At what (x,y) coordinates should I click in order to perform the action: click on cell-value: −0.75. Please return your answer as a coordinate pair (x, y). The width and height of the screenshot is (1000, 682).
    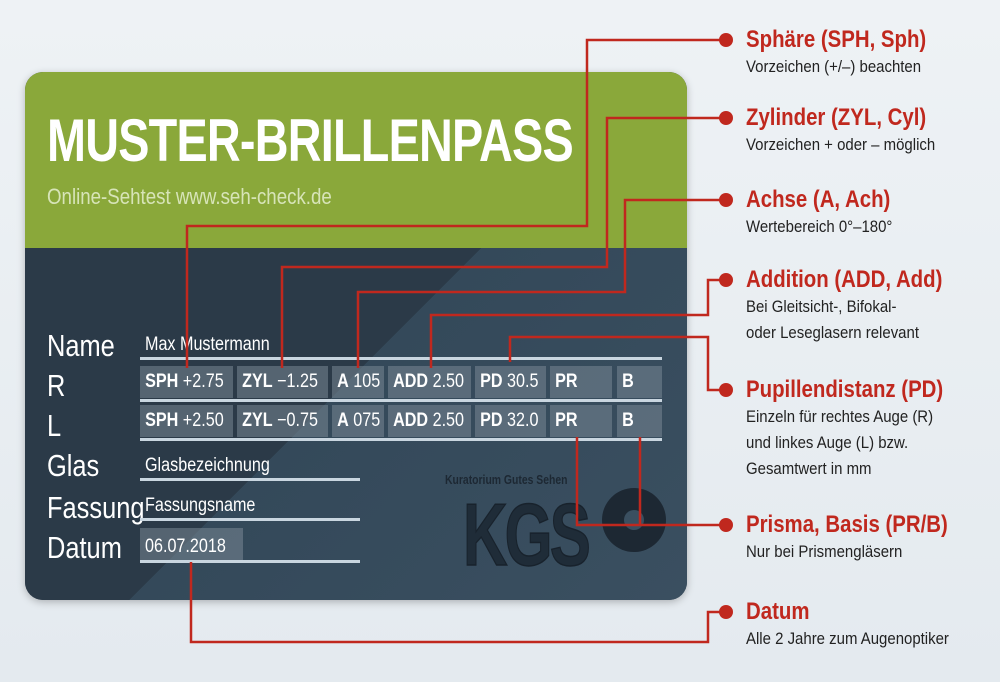
    Looking at the image, I should click on (297, 420).